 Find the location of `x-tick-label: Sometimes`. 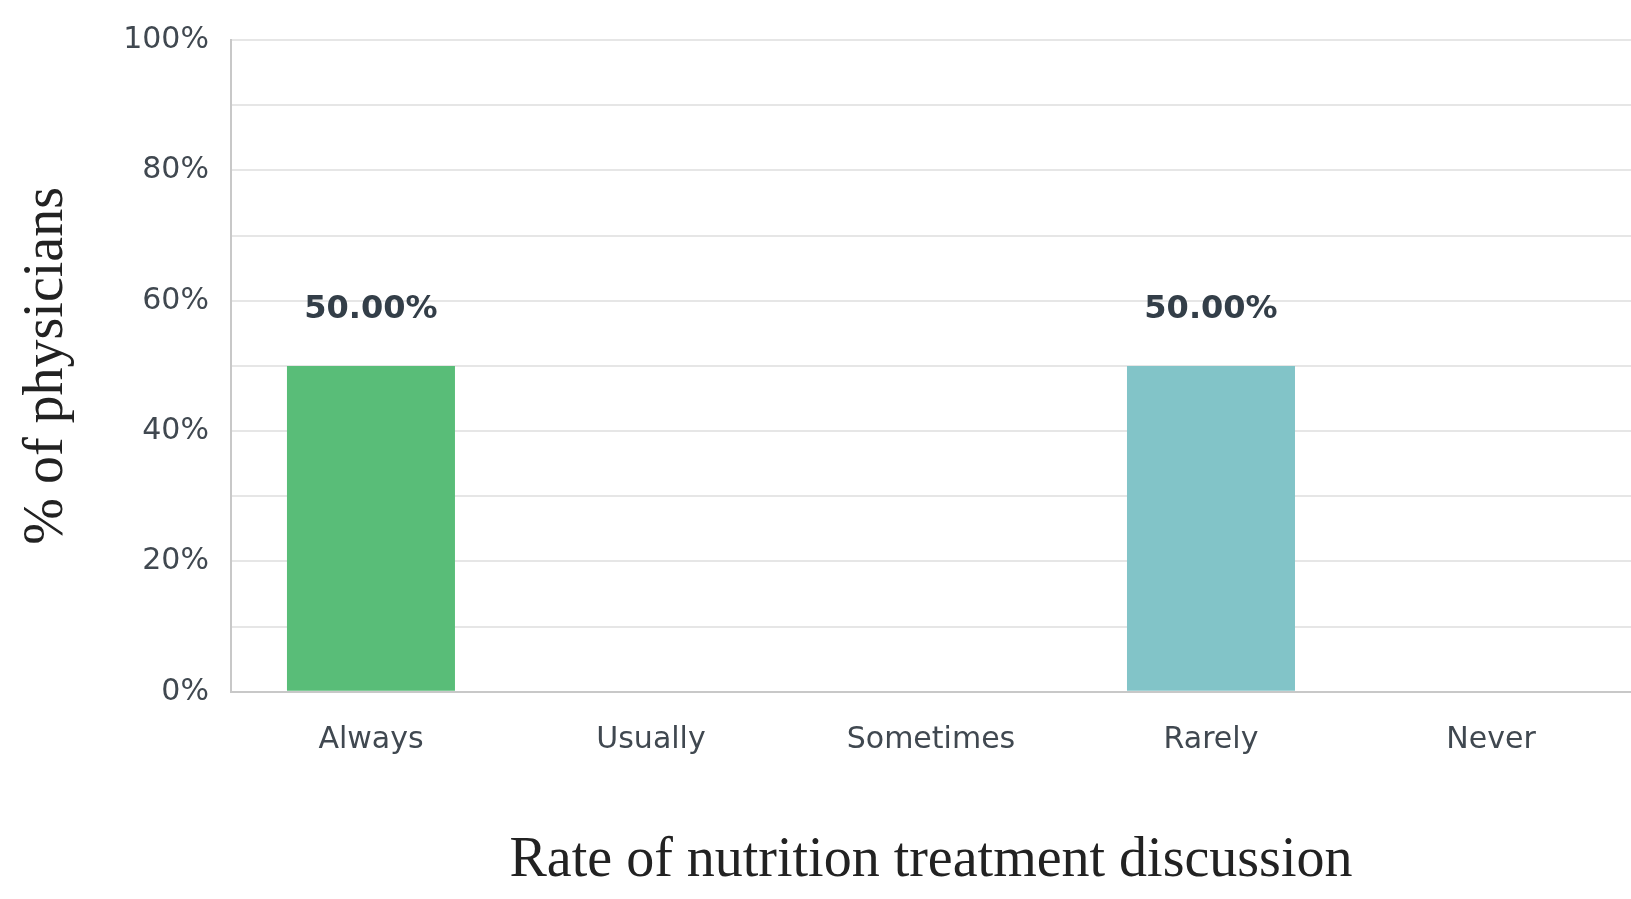

x-tick-label: Sometimes is located at coordinates (931, 737).